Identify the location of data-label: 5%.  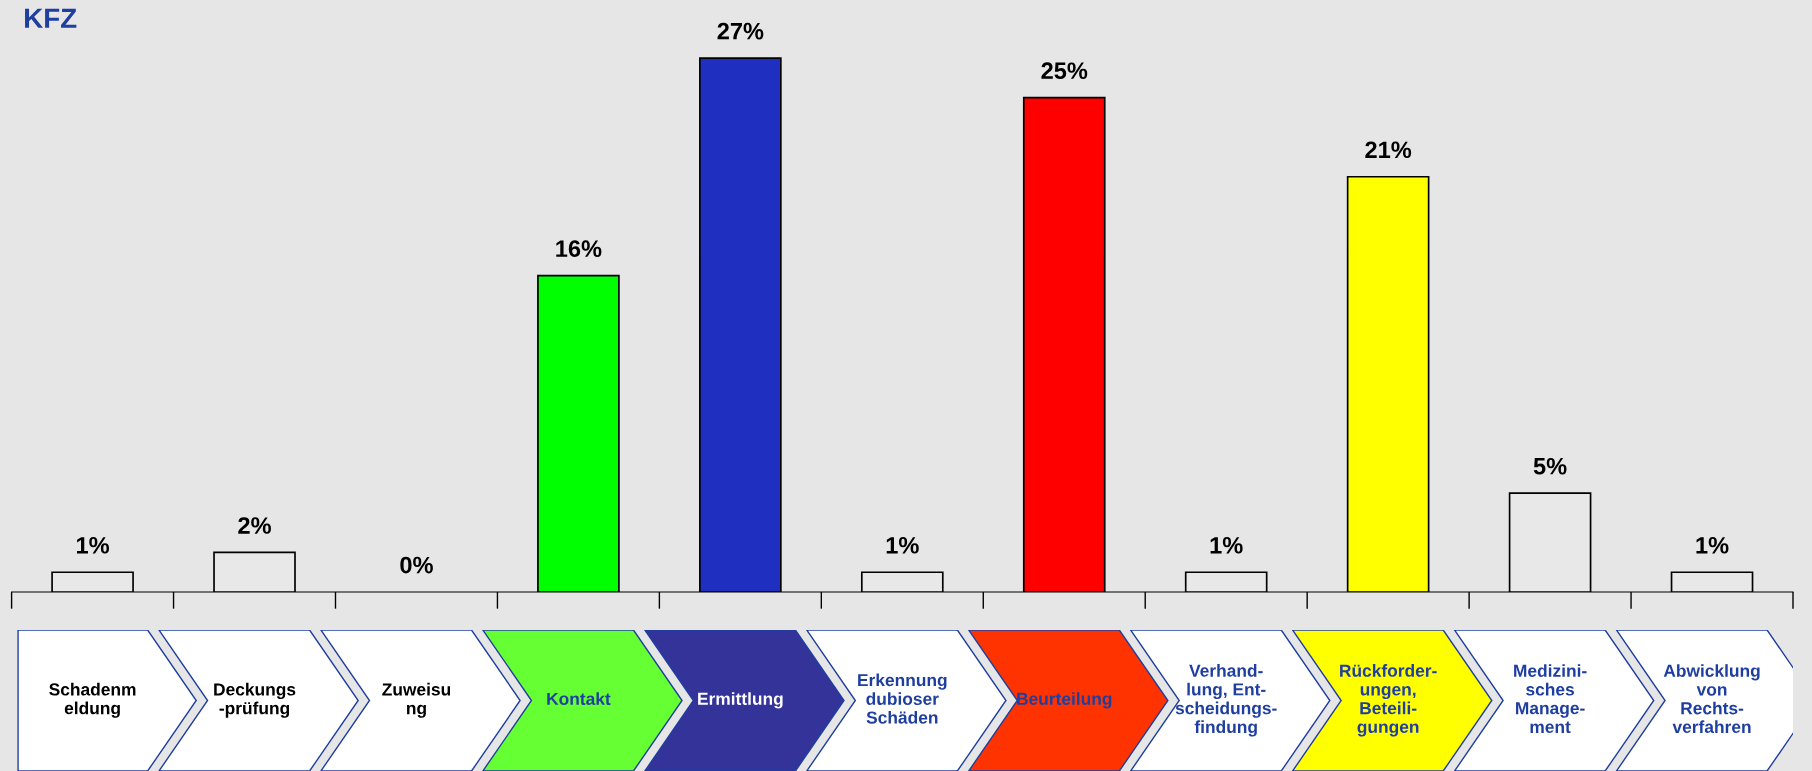
(1550, 466).